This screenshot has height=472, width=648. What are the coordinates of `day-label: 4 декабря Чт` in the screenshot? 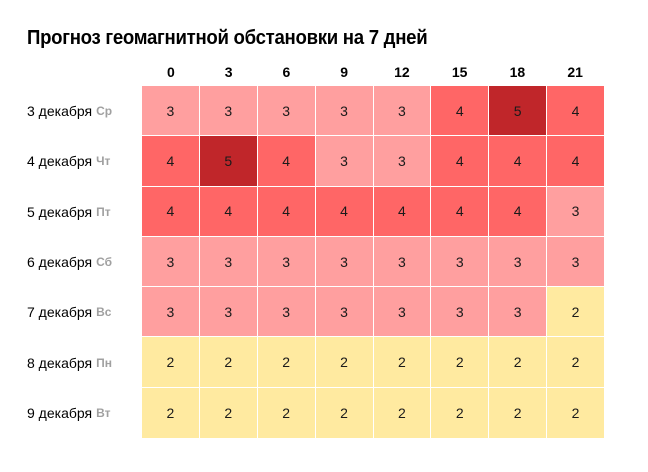 It's located at (71, 161).